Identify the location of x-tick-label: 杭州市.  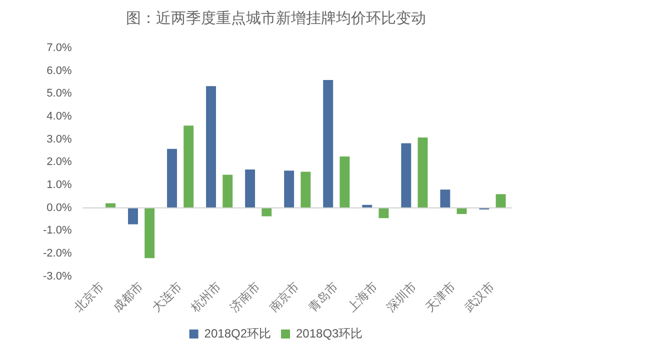
(206, 297).